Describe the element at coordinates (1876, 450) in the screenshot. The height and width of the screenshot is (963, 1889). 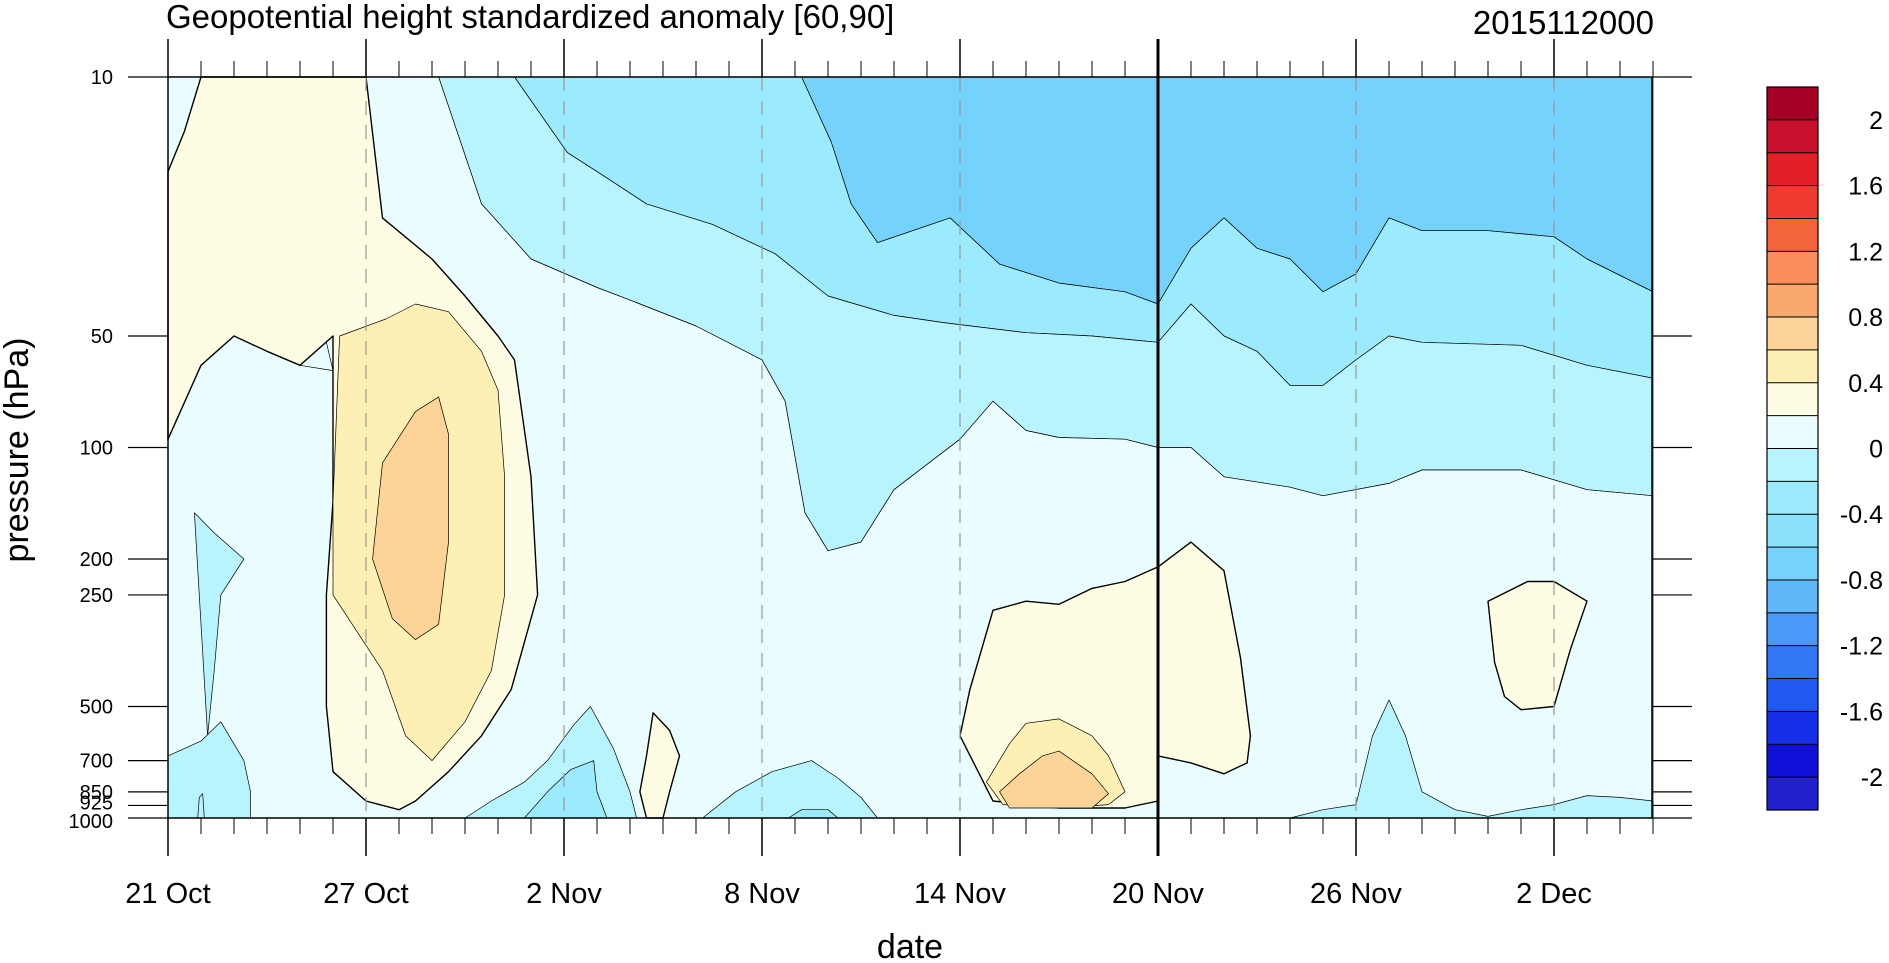
I see `colorbar-label-5: 0` at that location.